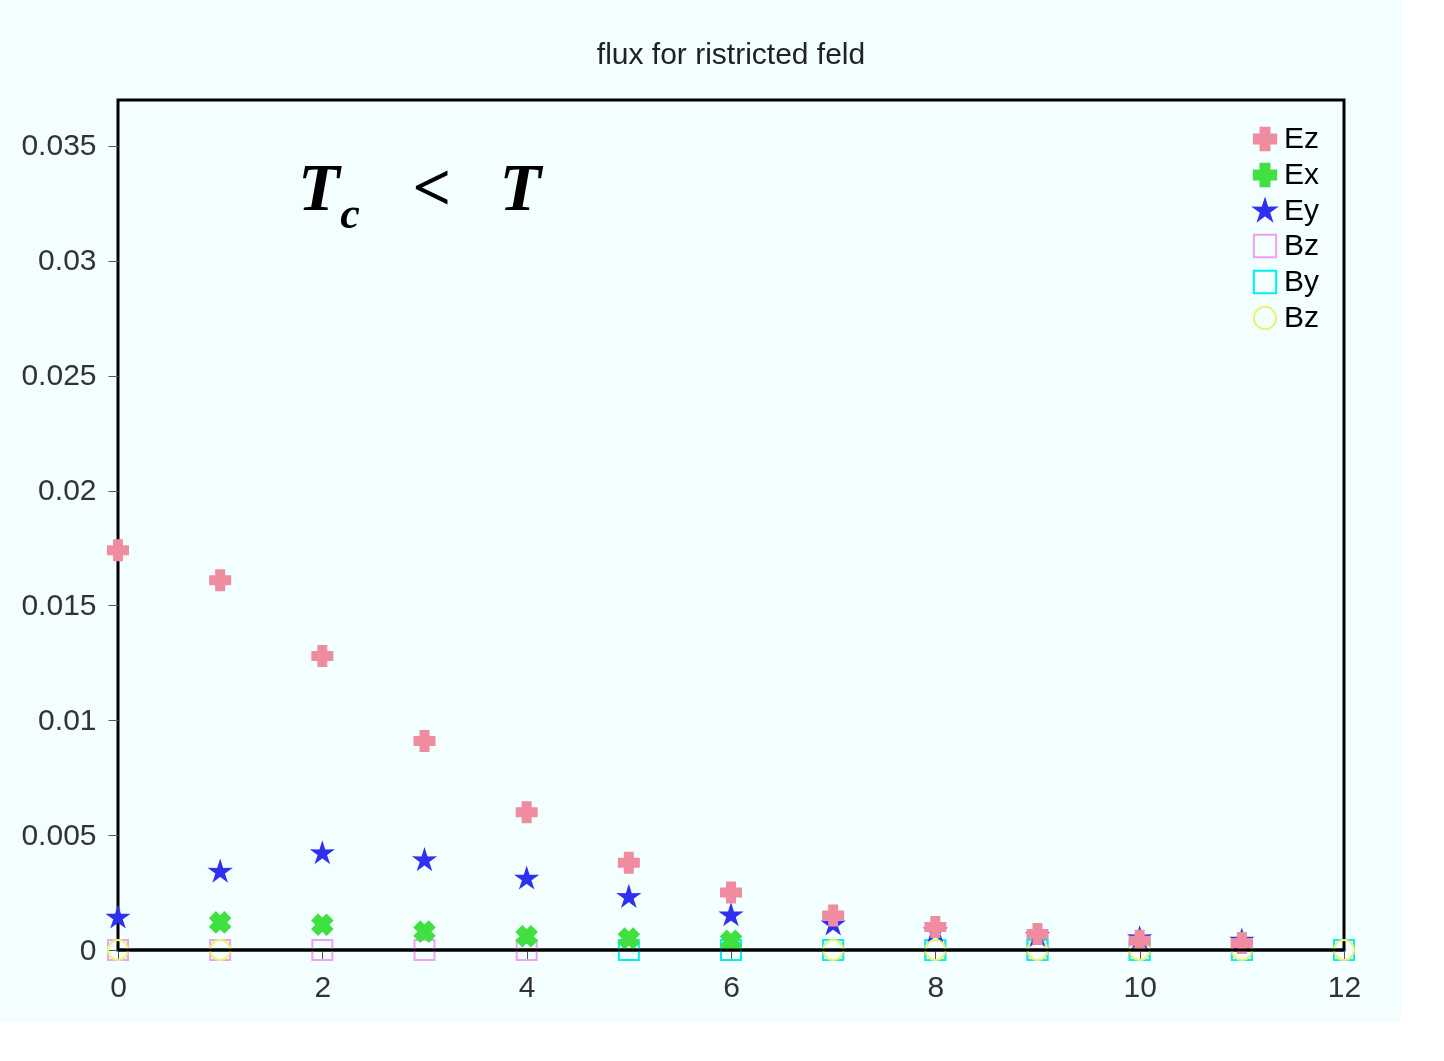 This screenshot has width=1444, height=1061. I want to click on y-tick-label: 0.02, so click(67, 490).